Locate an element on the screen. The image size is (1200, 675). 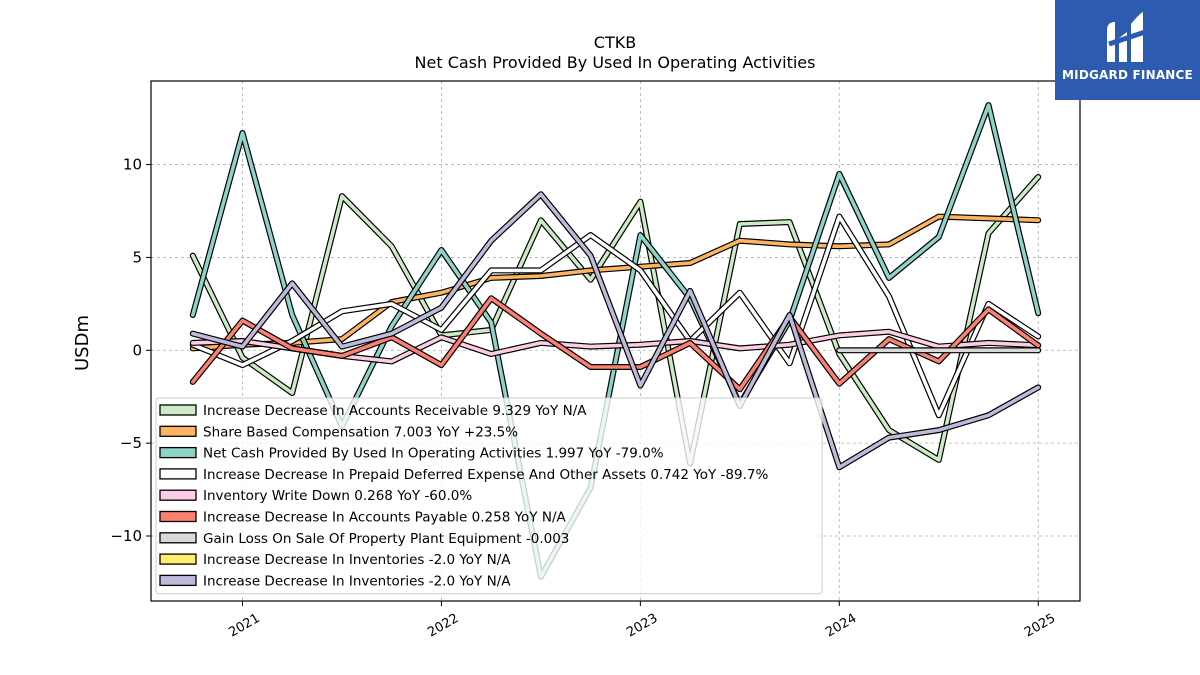
chart-title: CTKB is located at coordinates (615, 42).